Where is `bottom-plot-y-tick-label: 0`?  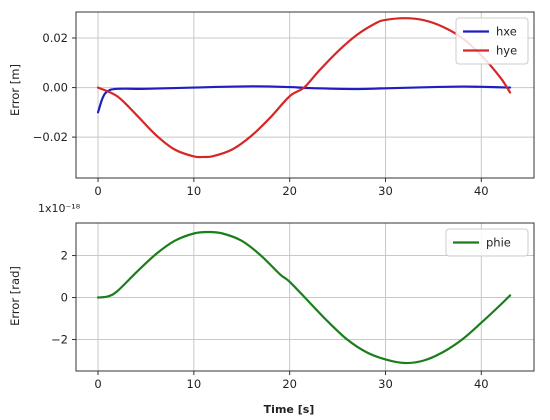 bottom-plot-y-tick-label: 0 is located at coordinates (64, 298).